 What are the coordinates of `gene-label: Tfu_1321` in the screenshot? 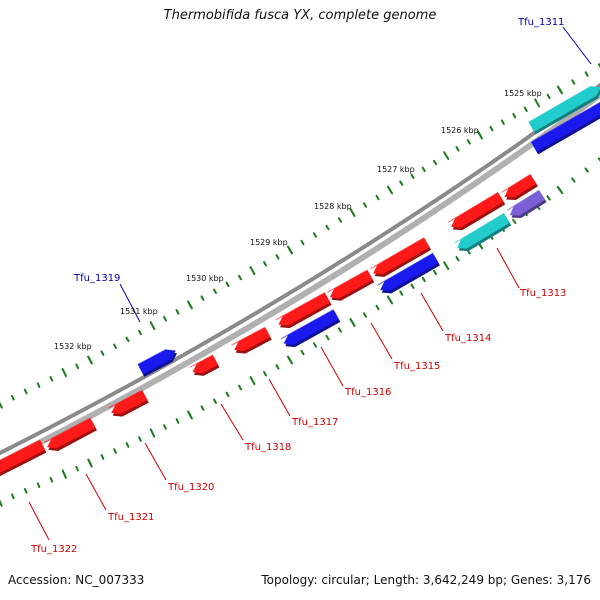 It's located at (130, 517).